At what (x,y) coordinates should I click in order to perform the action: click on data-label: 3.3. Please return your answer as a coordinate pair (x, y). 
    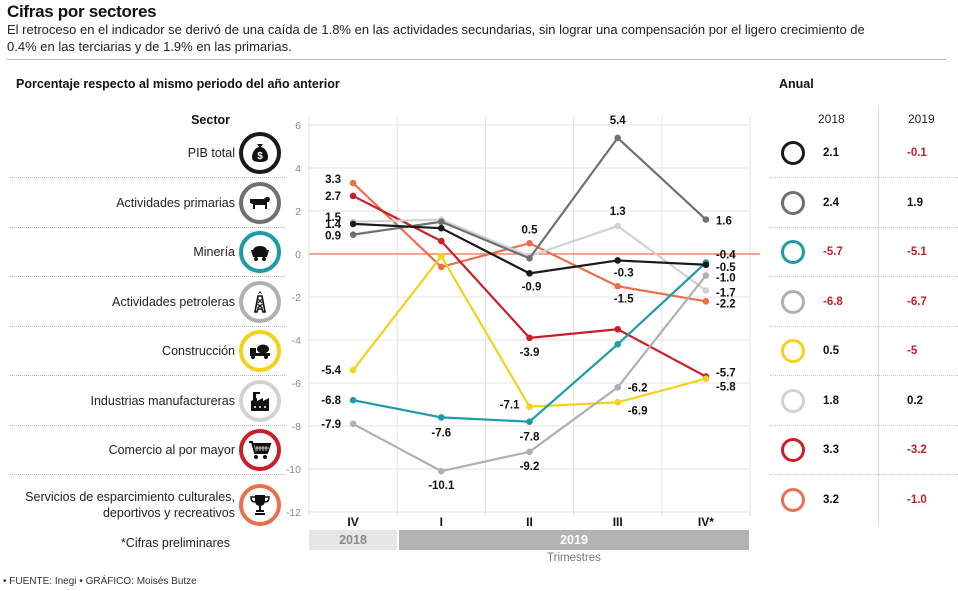
    Looking at the image, I should click on (333, 180).